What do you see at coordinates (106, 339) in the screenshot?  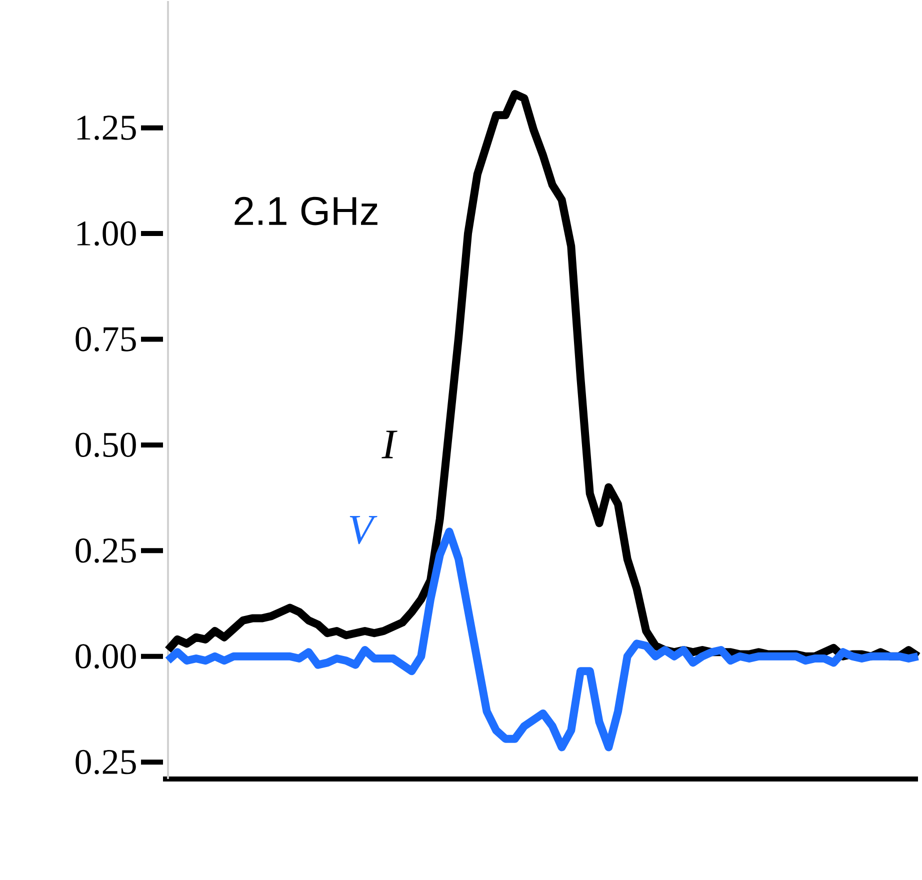 I see `y-tick-label: 0.75` at bounding box center [106, 339].